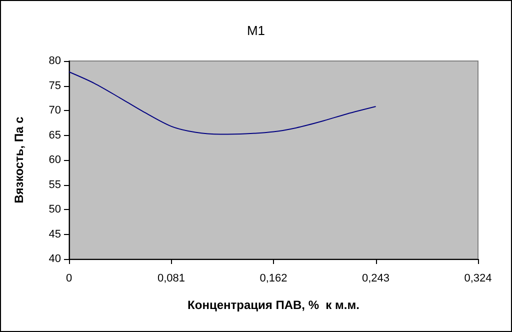  What do you see at coordinates (222, 103) in the screenshot?
I see `line-series` at bounding box center [222, 103].